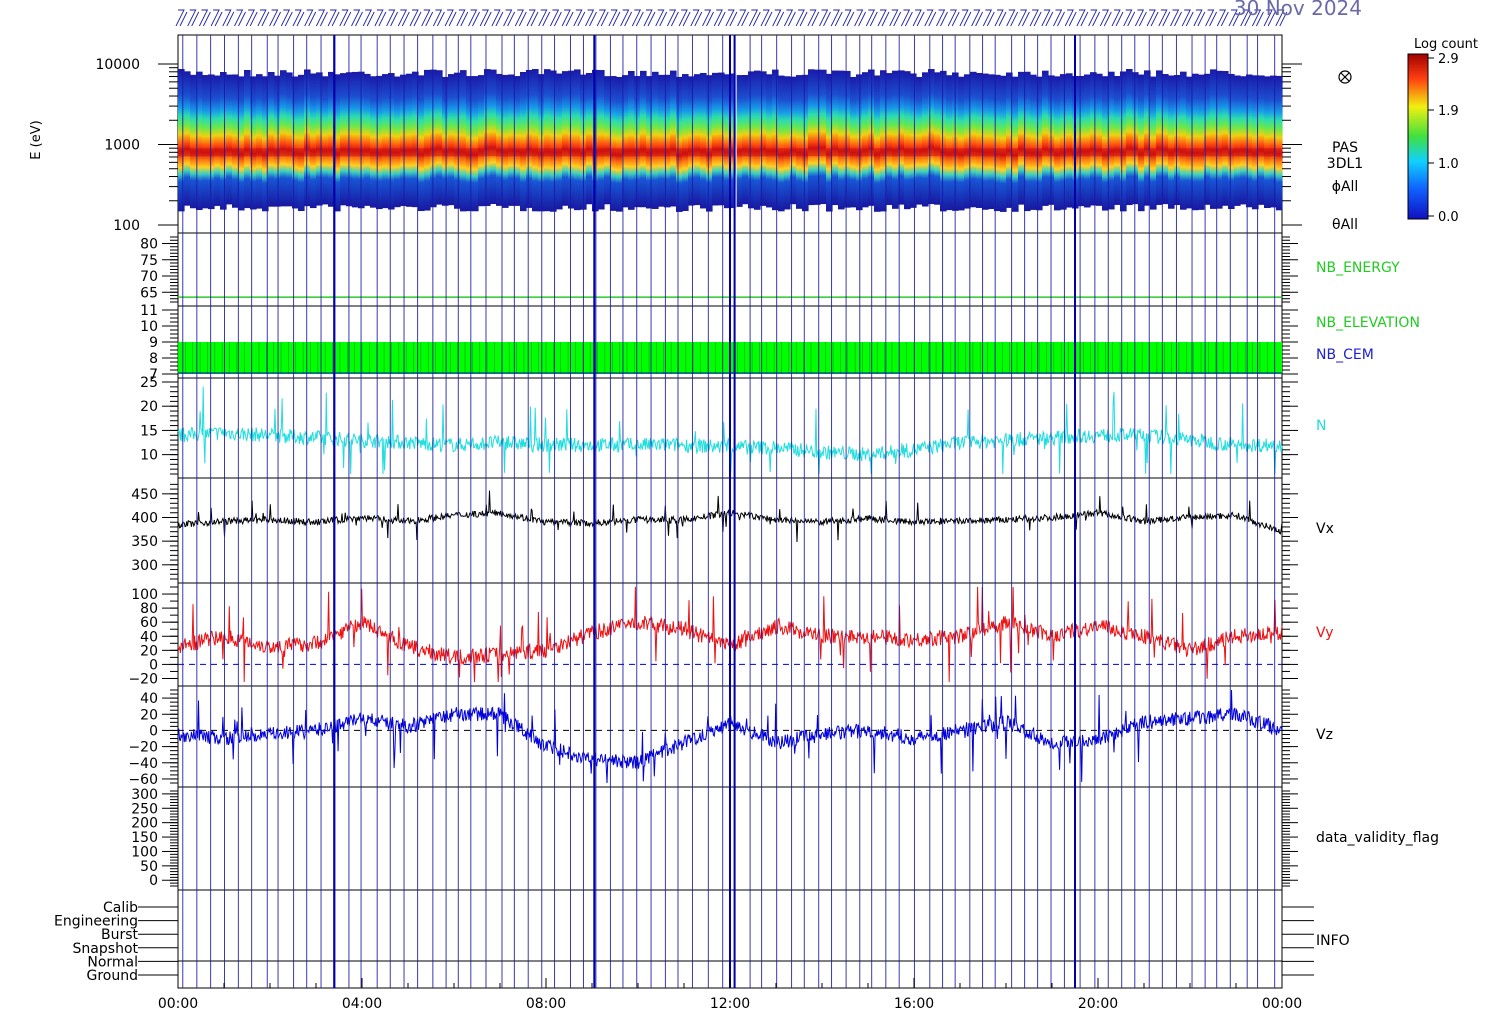 Image resolution: width=1512 pixels, height=1020 pixels. What do you see at coordinates (149, 383) in the screenshot?
I see `density-tick-label: 25` at bounding box center [149, 383].